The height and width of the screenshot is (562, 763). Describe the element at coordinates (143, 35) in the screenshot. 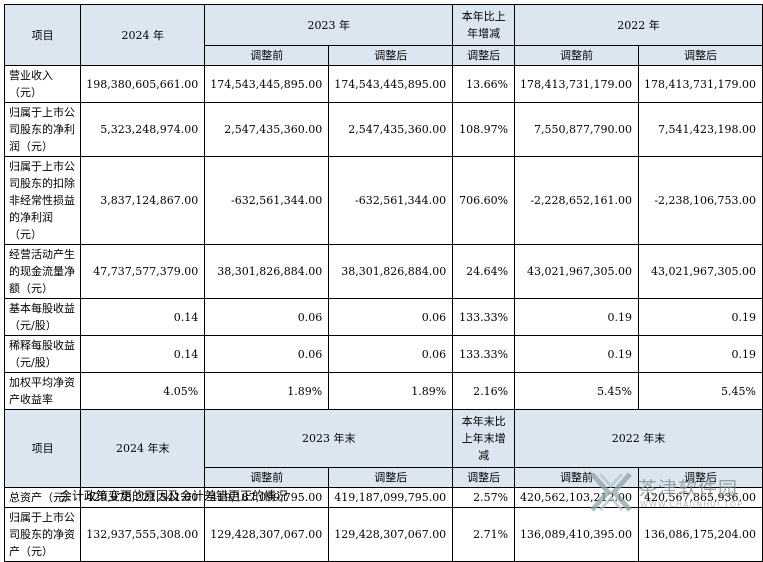

I see `header-year-current: 2024 年` at that location.